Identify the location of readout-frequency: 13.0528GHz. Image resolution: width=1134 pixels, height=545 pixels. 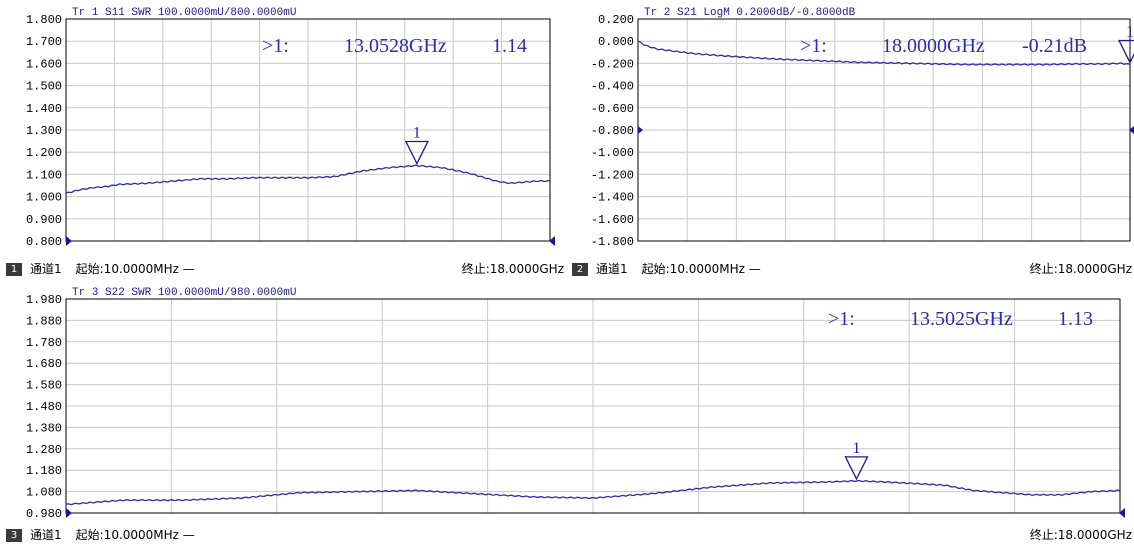
(395, 46).